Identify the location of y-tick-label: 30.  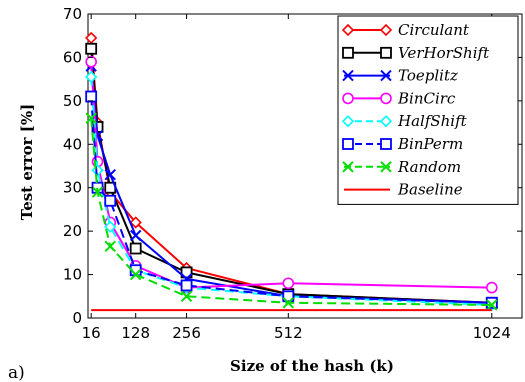
(72, 188).